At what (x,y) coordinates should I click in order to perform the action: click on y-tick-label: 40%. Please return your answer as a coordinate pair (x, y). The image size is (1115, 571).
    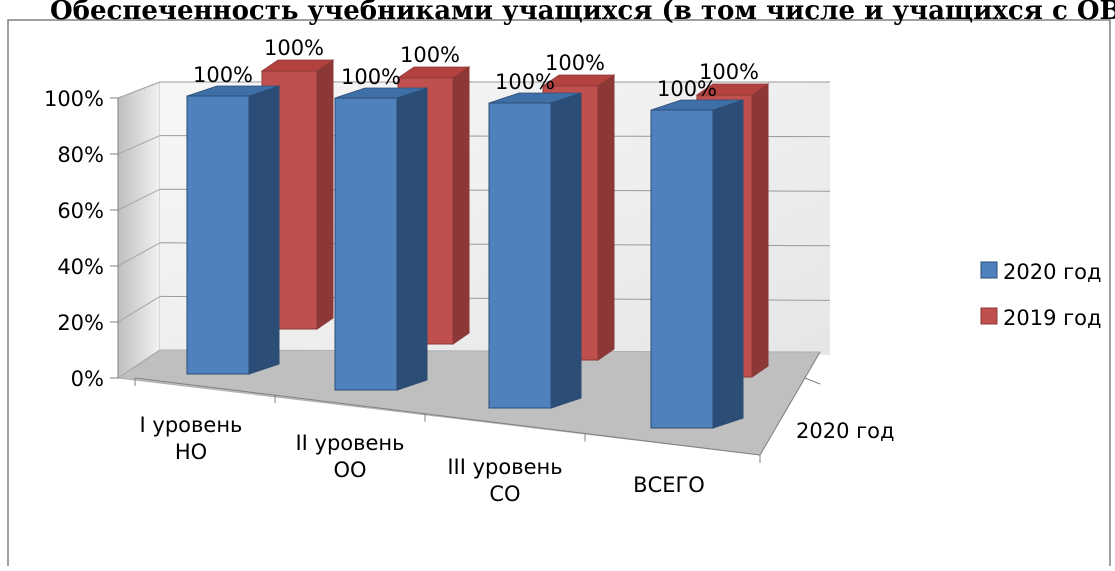
    Looking at the image, I should click on (80, 267).